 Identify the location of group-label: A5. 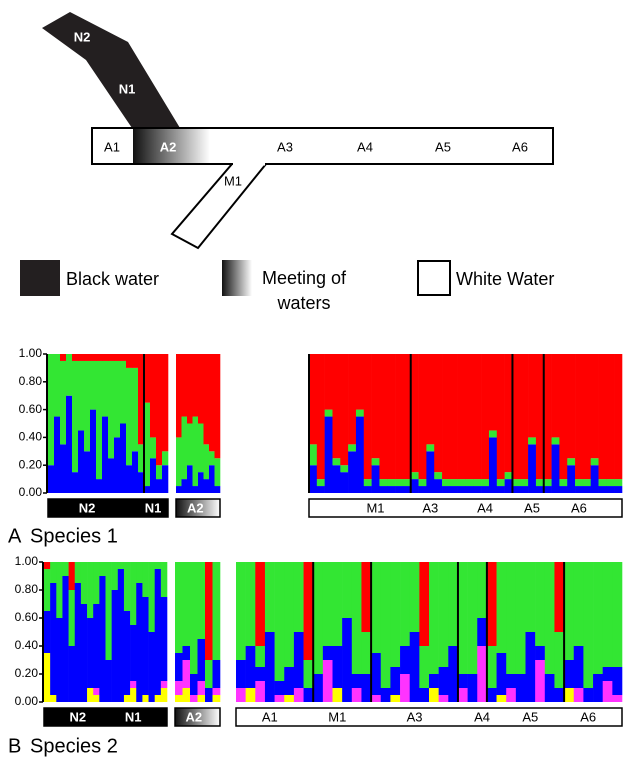
(532, 507).